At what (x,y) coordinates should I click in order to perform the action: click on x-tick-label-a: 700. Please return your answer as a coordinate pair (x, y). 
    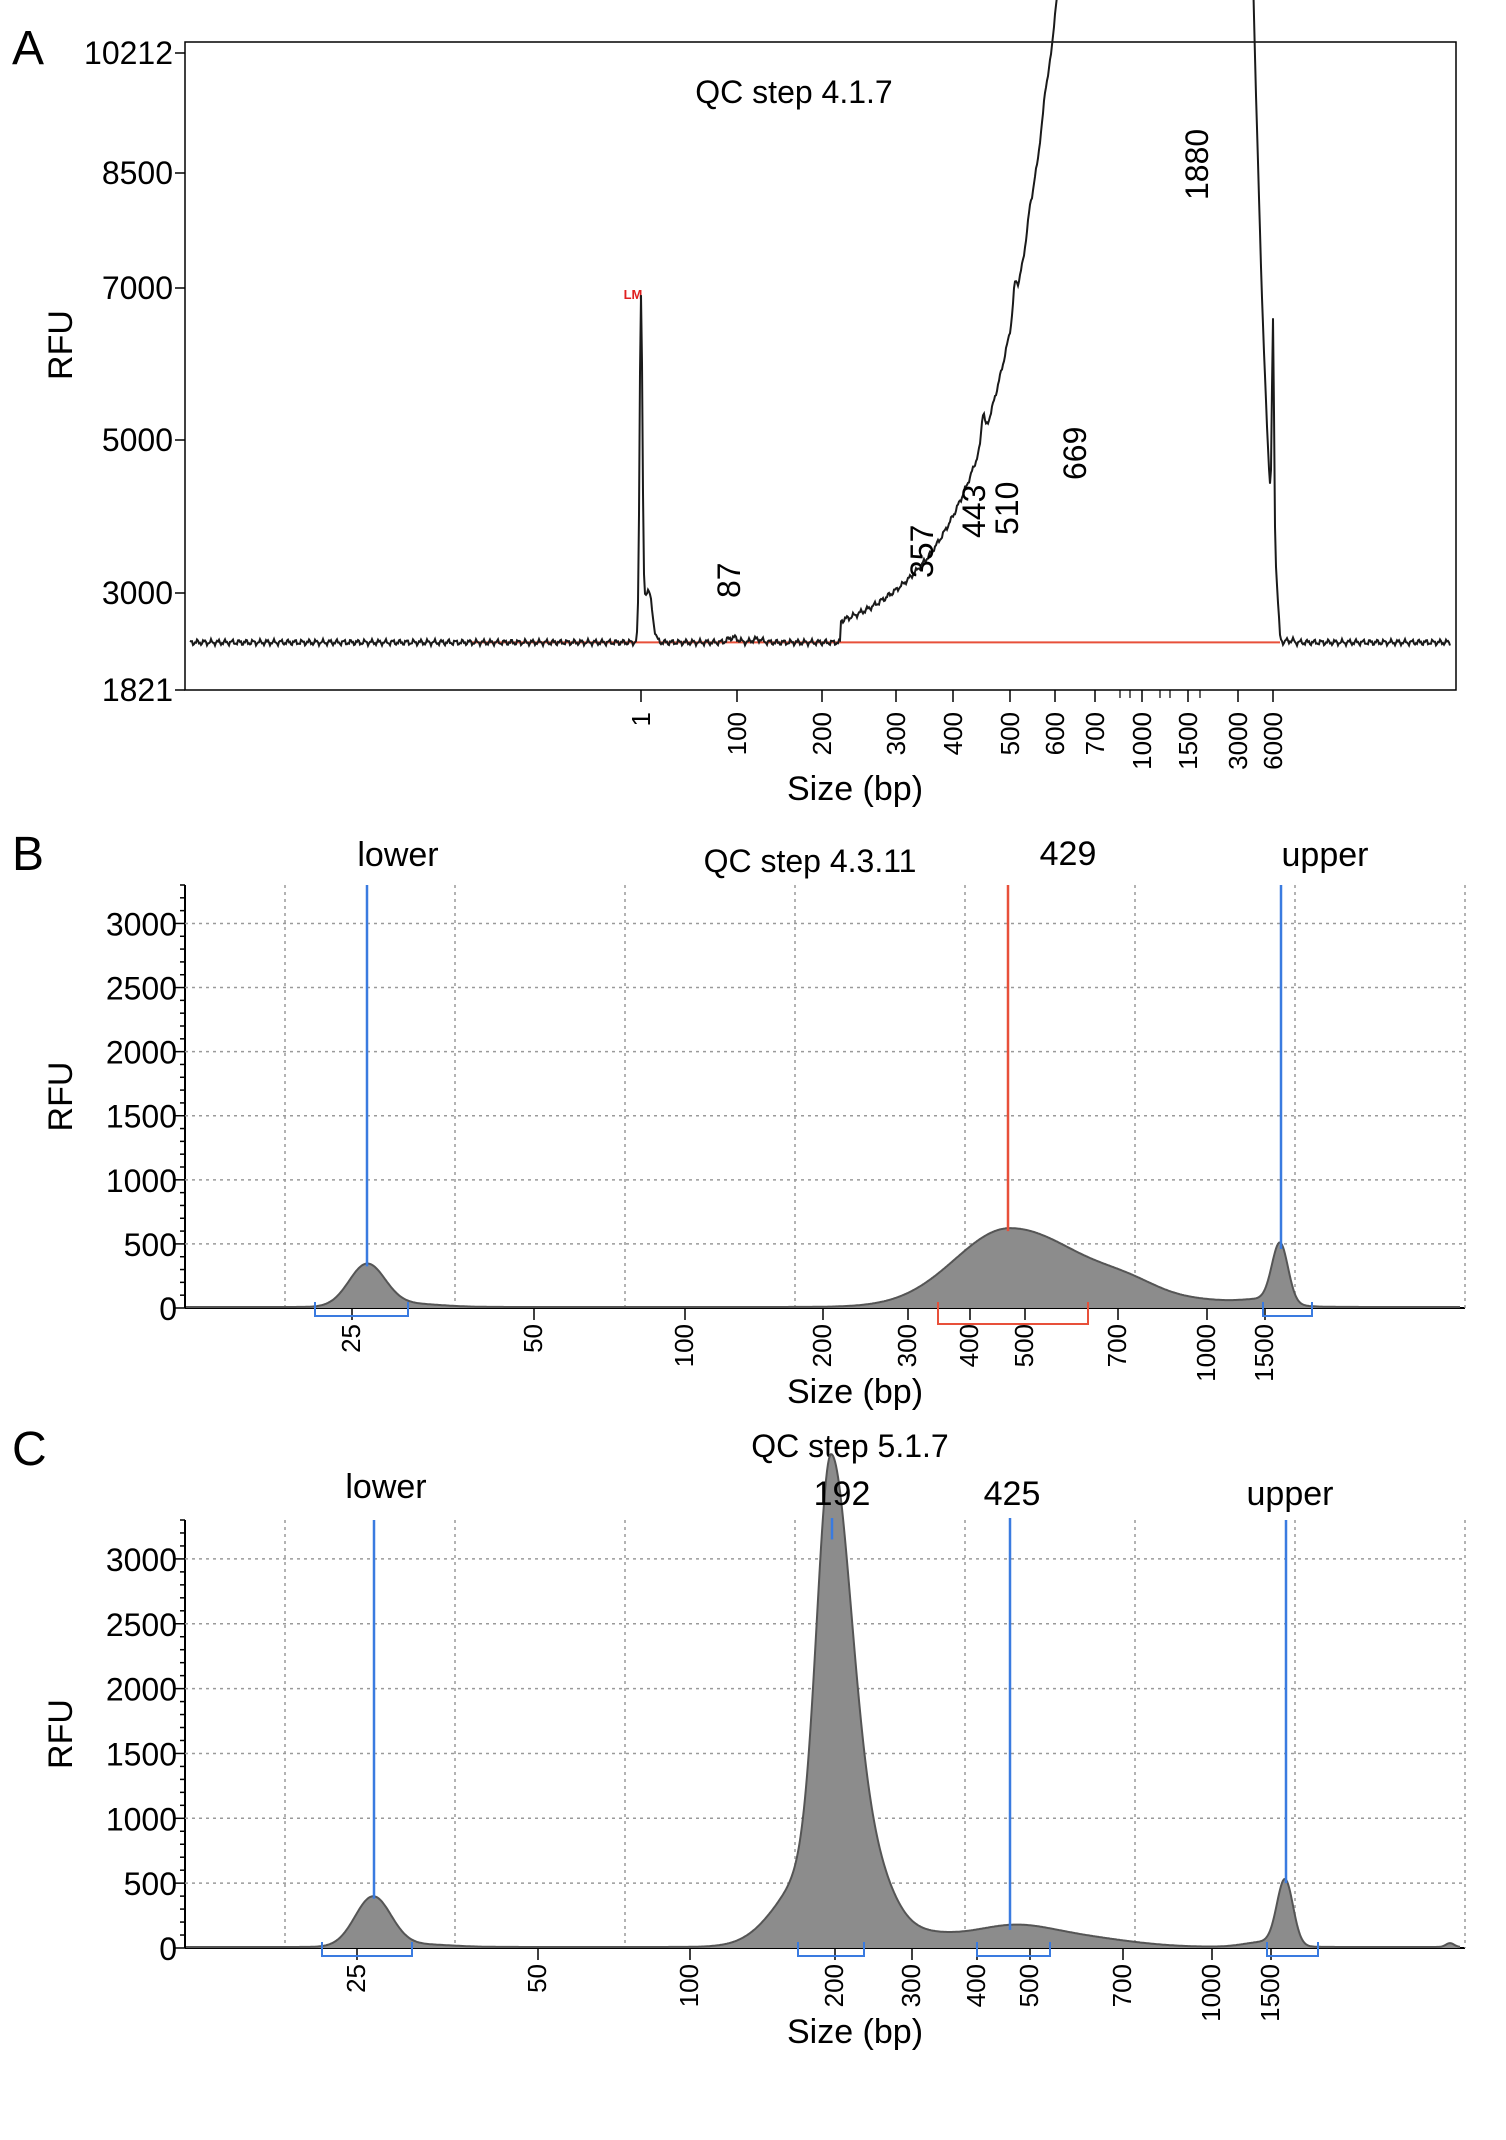
    Looking at the image, I should click on (1095, 733).